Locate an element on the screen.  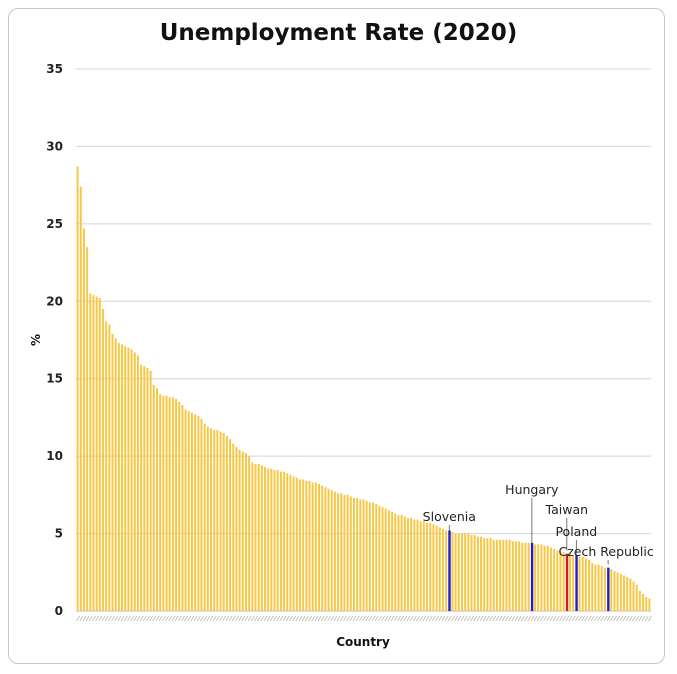
bar-czech-republic is located at coordinates (608, 589).